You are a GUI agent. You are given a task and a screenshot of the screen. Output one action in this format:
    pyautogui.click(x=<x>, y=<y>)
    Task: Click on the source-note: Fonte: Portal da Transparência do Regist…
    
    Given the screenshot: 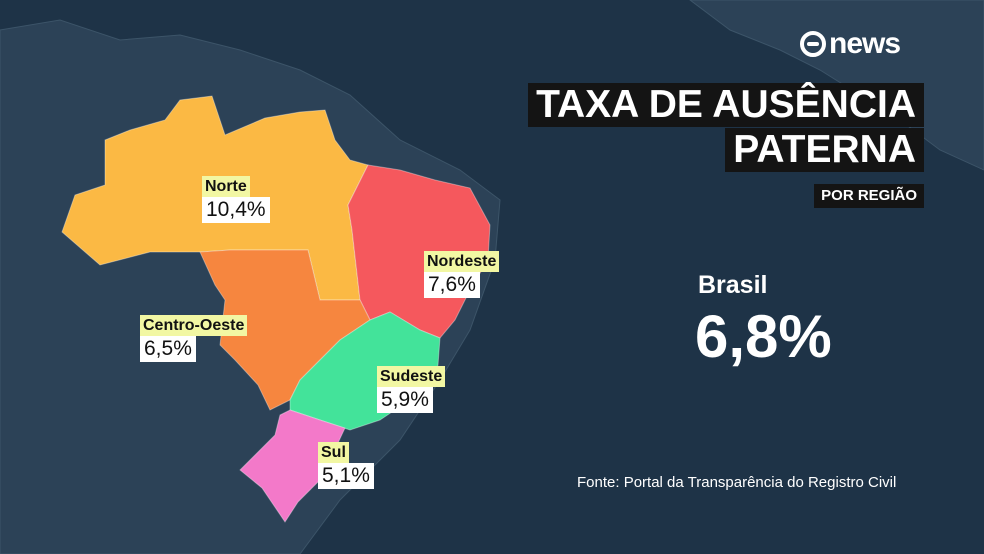 What is the action you would take?
    pyautogui.click(x=737, y=482)
    